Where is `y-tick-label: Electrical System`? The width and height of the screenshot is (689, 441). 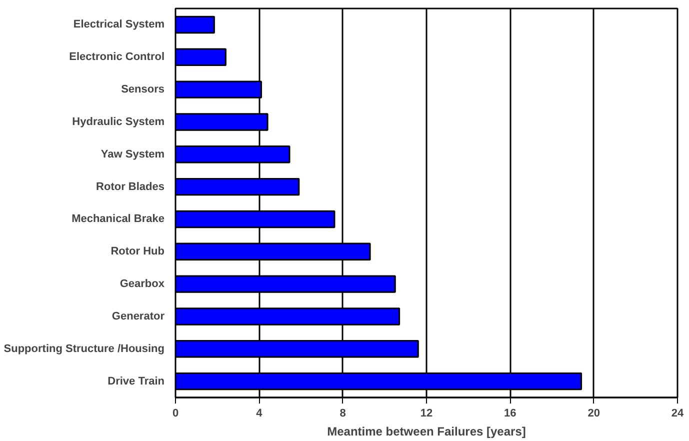
y-tick-label: Electrical System is located at coordinates (119, 24).